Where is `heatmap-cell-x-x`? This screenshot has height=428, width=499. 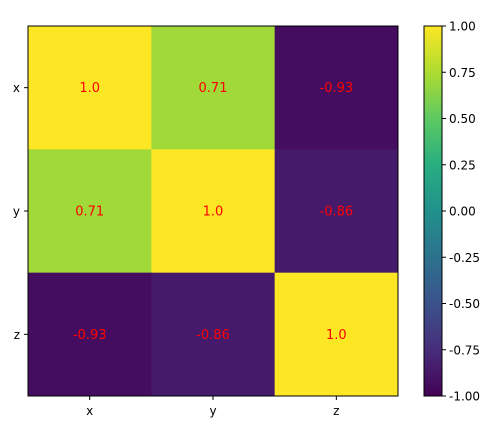
heatmap-cell-x-x is located at coordinates (90, 88).